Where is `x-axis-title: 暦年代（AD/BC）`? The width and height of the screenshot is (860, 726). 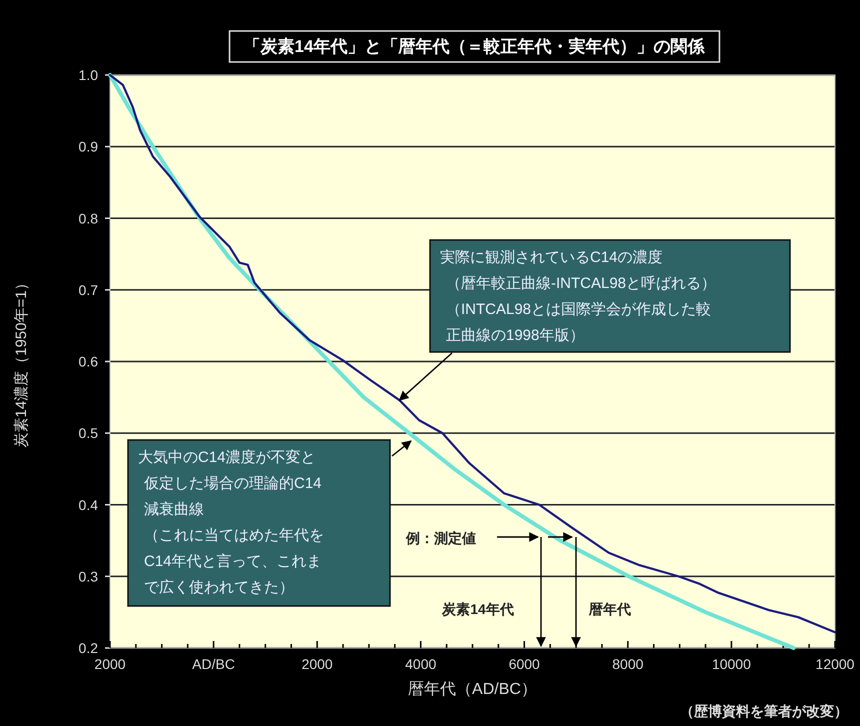 x-axis-title: 暦年代（AD/BC） is located at coordinates (472, 689).